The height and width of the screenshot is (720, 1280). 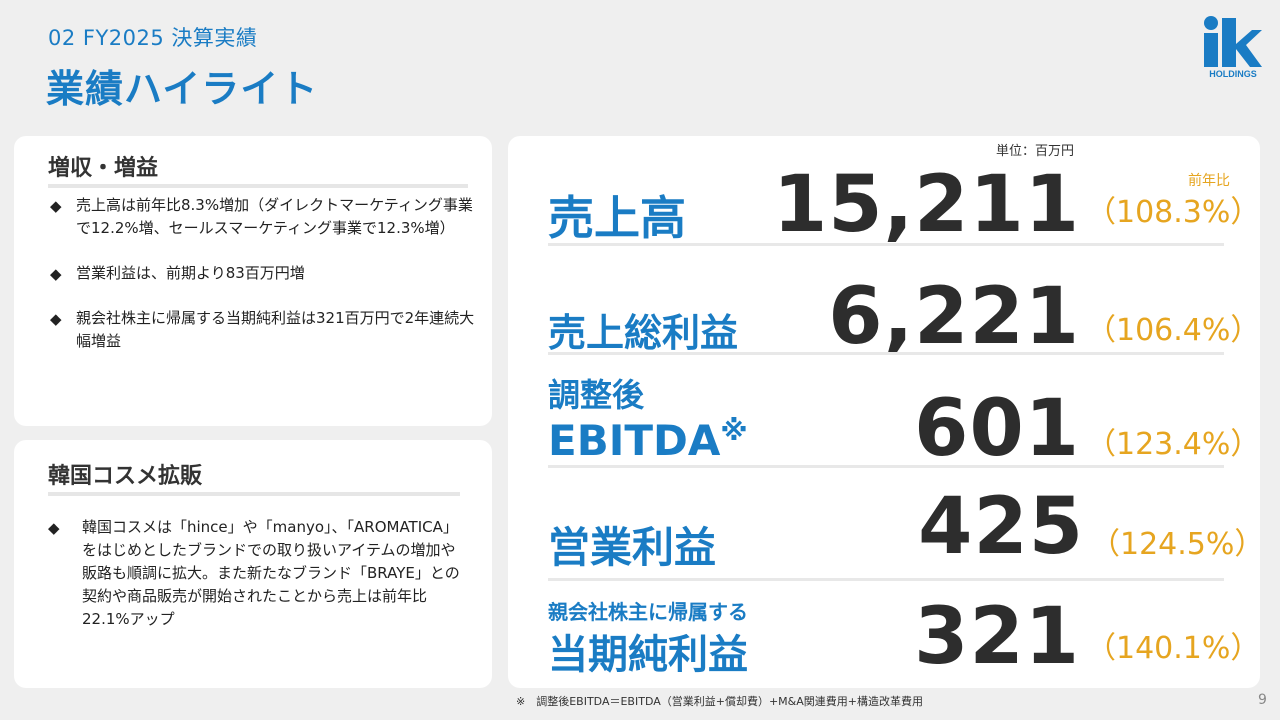 I want to click on section-label: 02 FY2025 決算実績, so click(x=153, y=38).